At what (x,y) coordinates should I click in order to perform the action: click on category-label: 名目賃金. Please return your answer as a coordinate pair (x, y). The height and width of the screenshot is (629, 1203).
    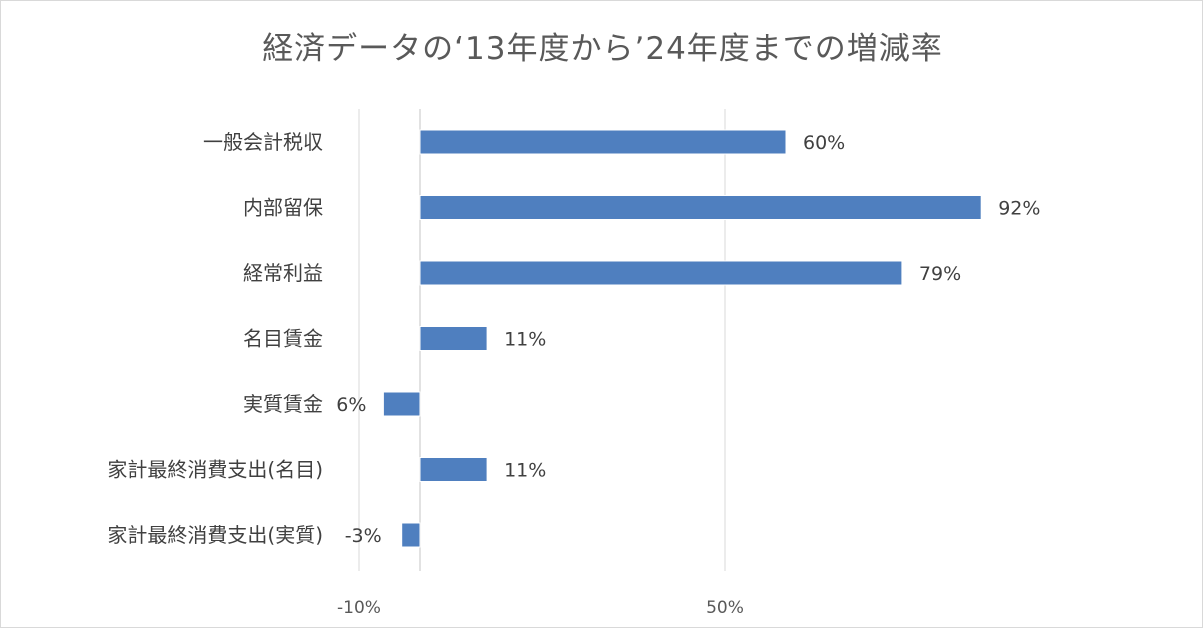
    Looking at the image, I should click on (283, 339).